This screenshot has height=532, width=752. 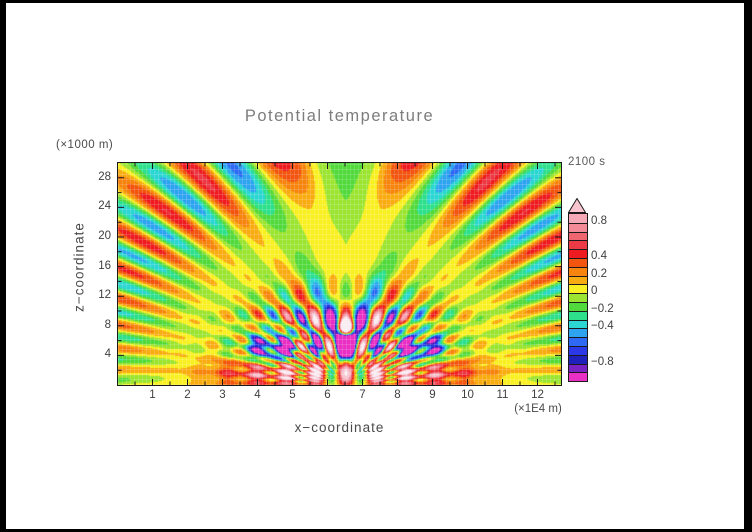 What do you see at coordinates (152, 395) in the screenshot?
I see `x-tick-label: 1` at bounding box center [152, 395].